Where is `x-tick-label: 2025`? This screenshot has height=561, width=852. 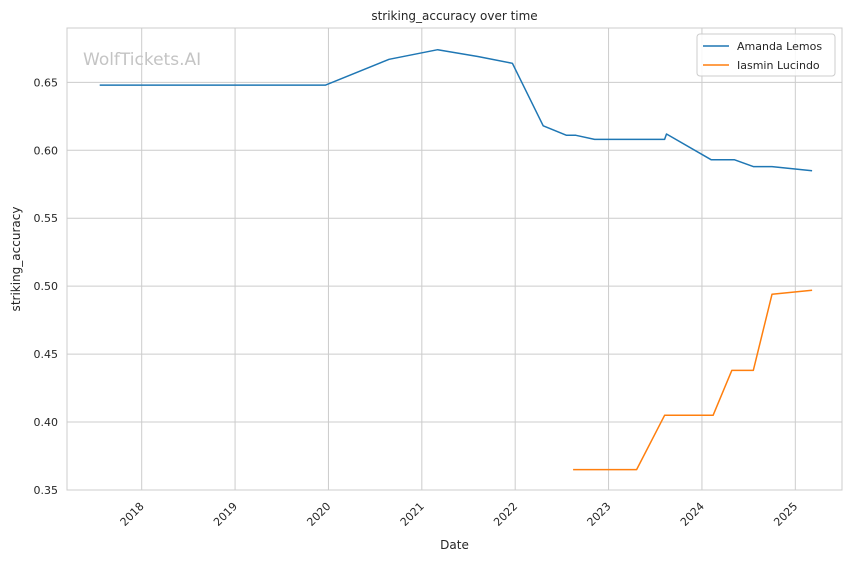 x-tick-label: 2025 is located at coordinates (785, 514).